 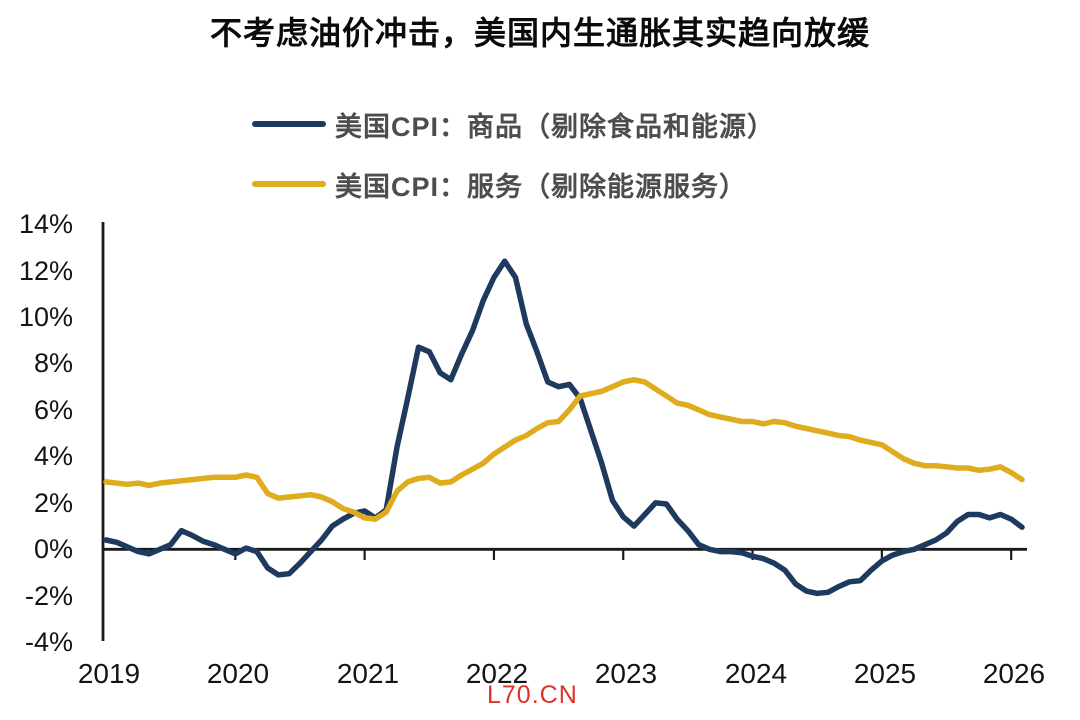 What do you see at coordinates (48, 642) in the screenshot?
I see `y-axis-label: -4%` at bounding box center [48, 642].